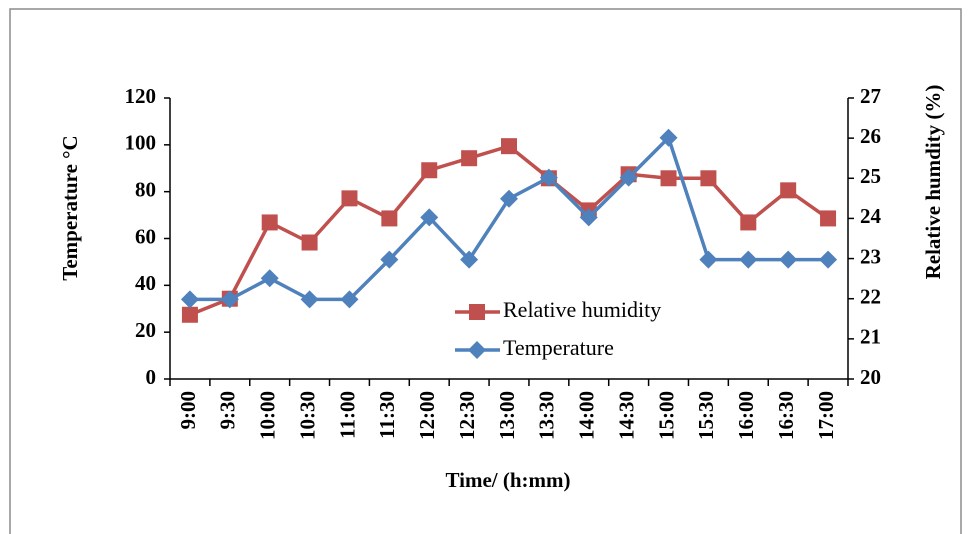 The image size is (973, 534). What do you see at coordinates (467, 415) in the screenshot?
I see `x-tick-label: 12:30` at bounding box center [467, 415].